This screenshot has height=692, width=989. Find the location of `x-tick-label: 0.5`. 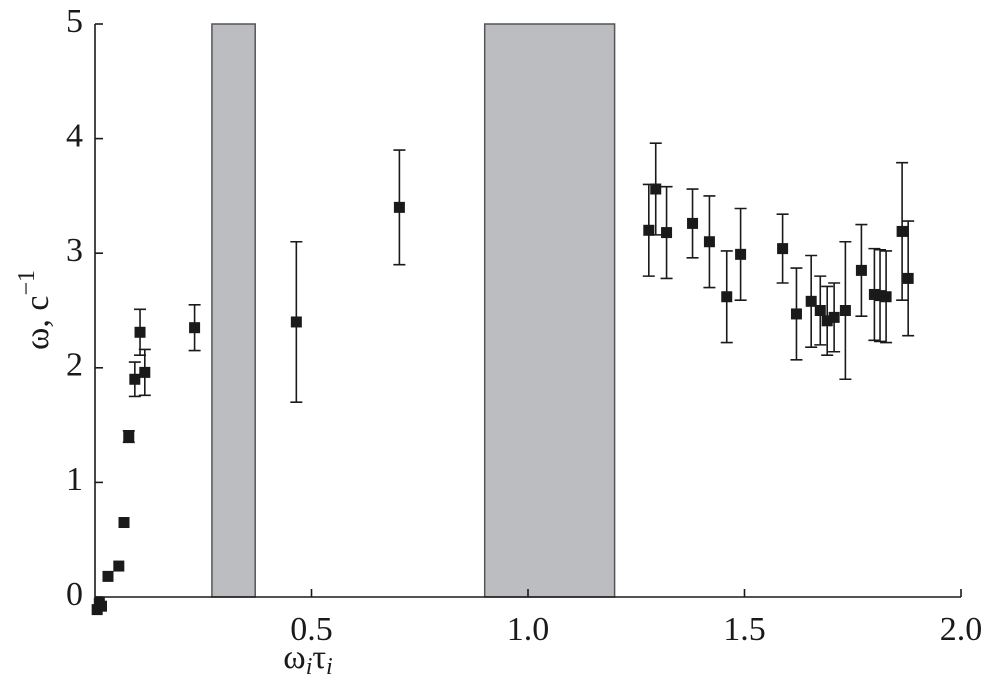

x-tick-label: 0.5 is located at coordinates (311, 629).